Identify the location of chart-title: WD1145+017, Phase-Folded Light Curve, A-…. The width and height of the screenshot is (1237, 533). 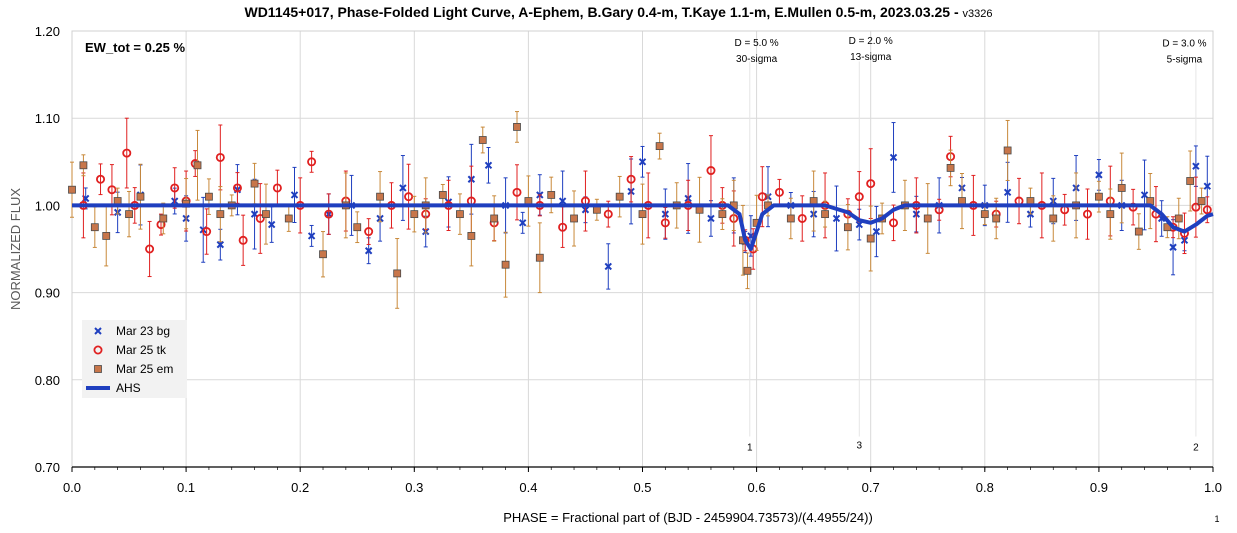
(618, 12).